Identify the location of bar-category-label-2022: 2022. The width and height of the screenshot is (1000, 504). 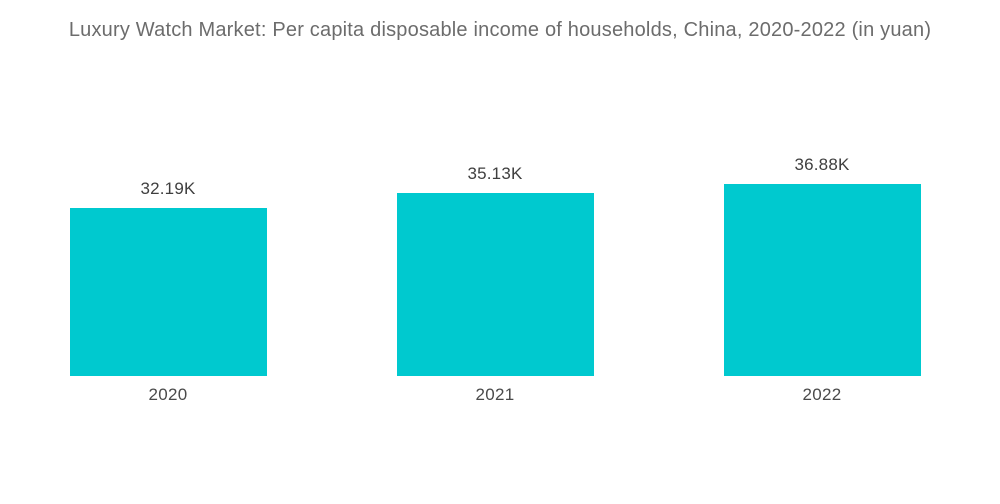
(822, 394).